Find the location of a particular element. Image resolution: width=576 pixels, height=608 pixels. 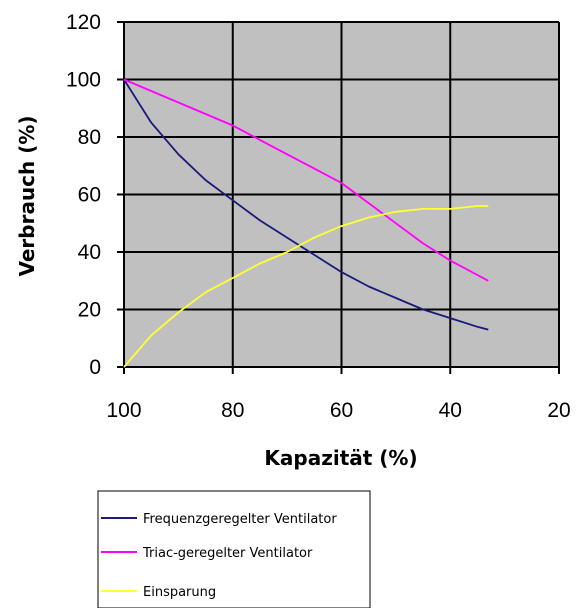

legend-label: Triac-geregelter Ventilator is located at coordinates (227, 553).